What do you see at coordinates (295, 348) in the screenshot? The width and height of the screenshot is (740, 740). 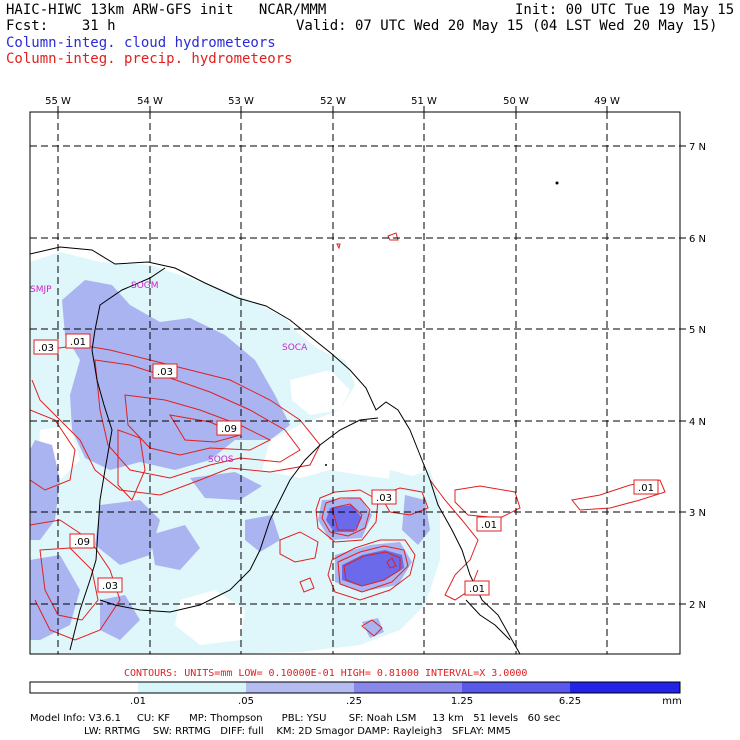 I see `station-label: SOCA` at bounding box center [295, 348].